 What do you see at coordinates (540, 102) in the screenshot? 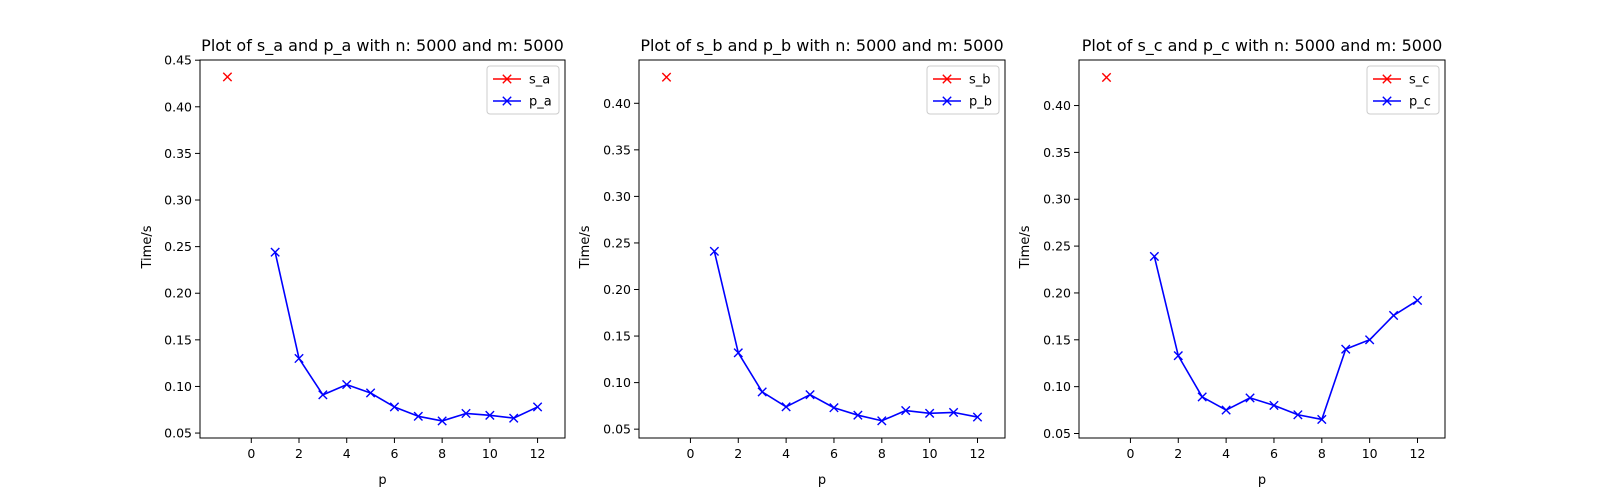
I see `legend-label: p_a` at bounding box center [540, 102].